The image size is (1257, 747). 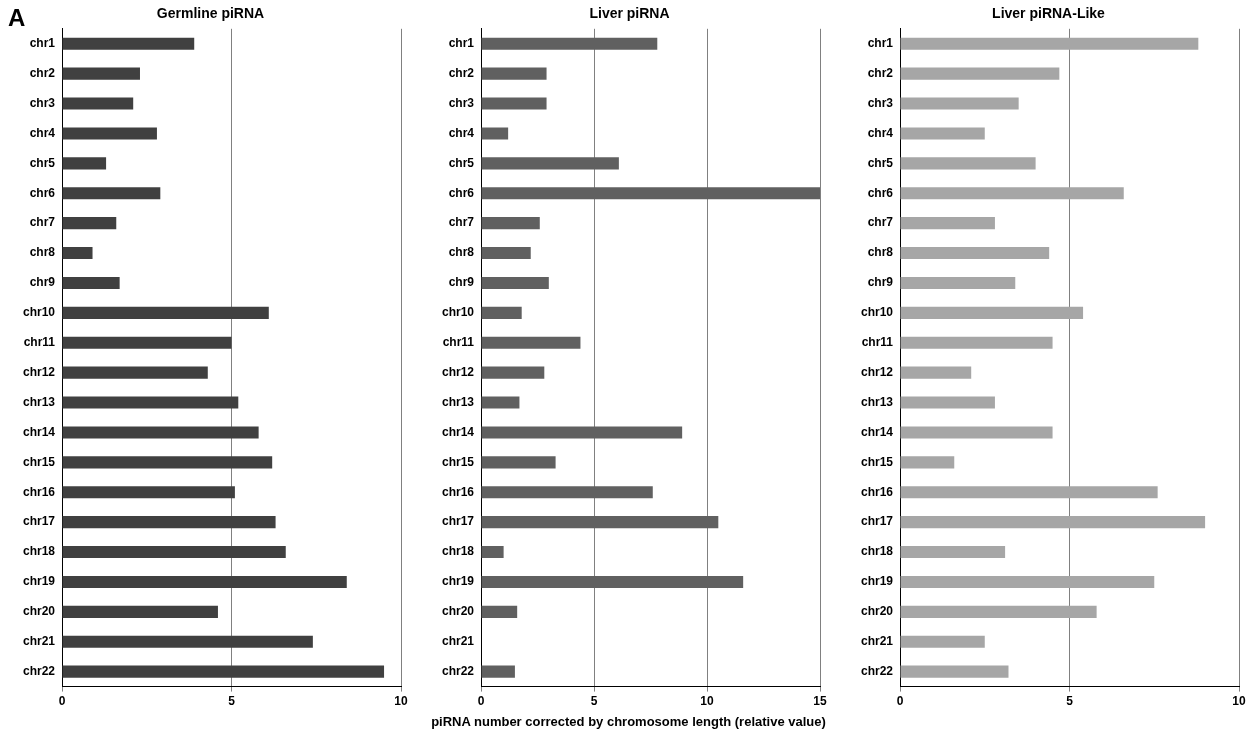 What do you see at coordinates (461, 252) in the screenshot?
I see `y-tick-label: chr8` at bounding box center [461, 252].